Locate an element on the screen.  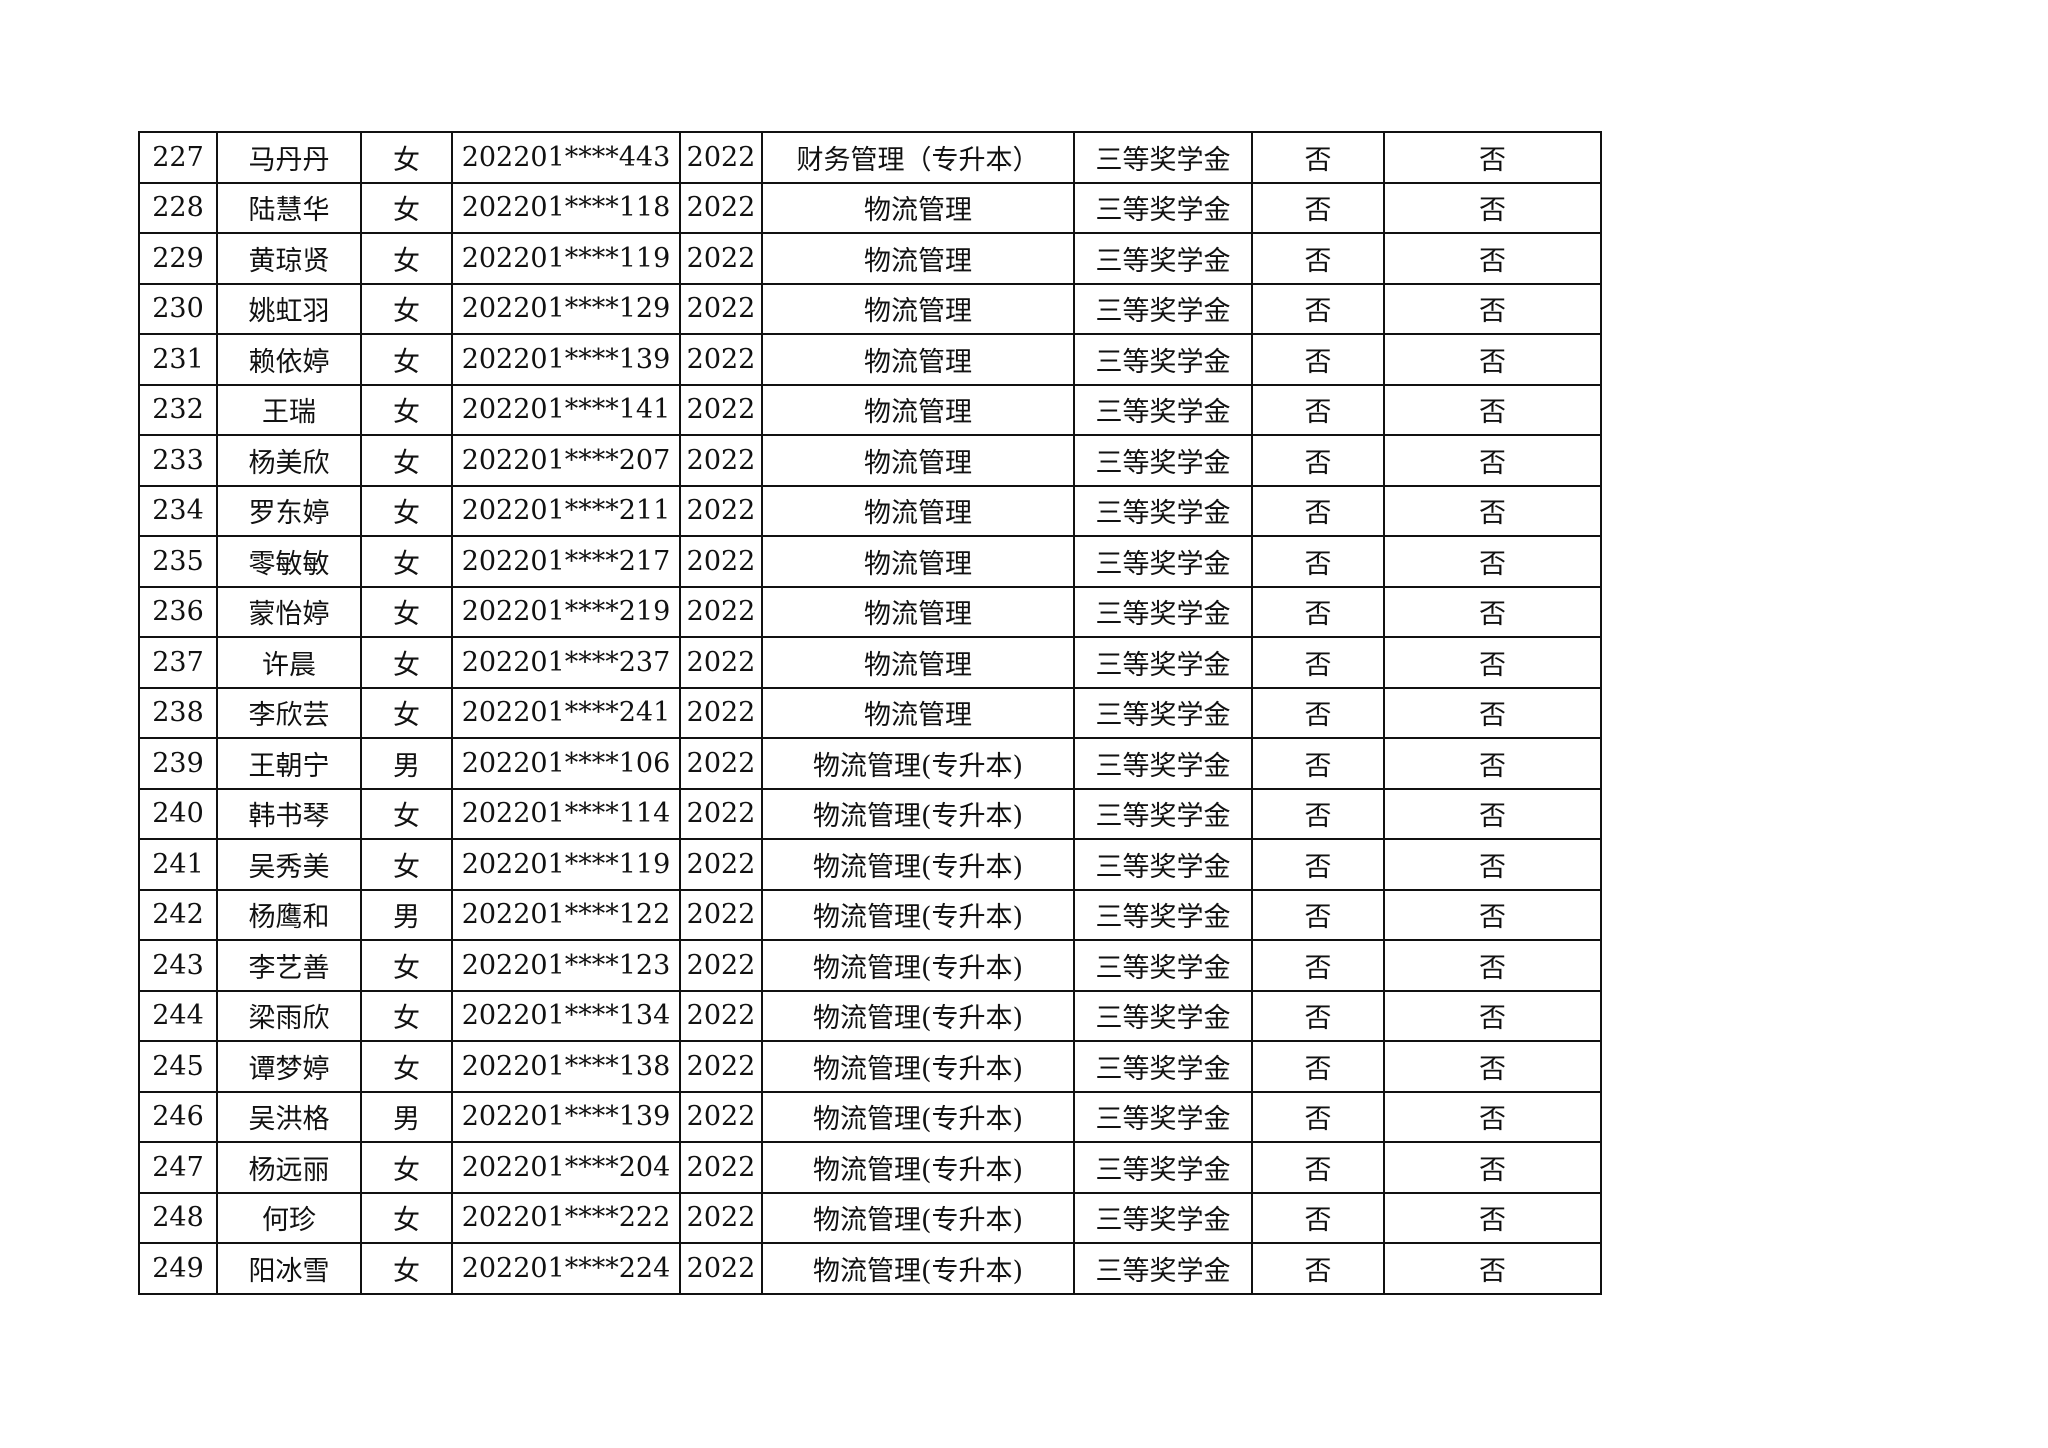
table-row: 240 韩书琴女 202201****114 2022 物流管理(专升本) 三等奖学金否否 is located at coordinates (870, 813).